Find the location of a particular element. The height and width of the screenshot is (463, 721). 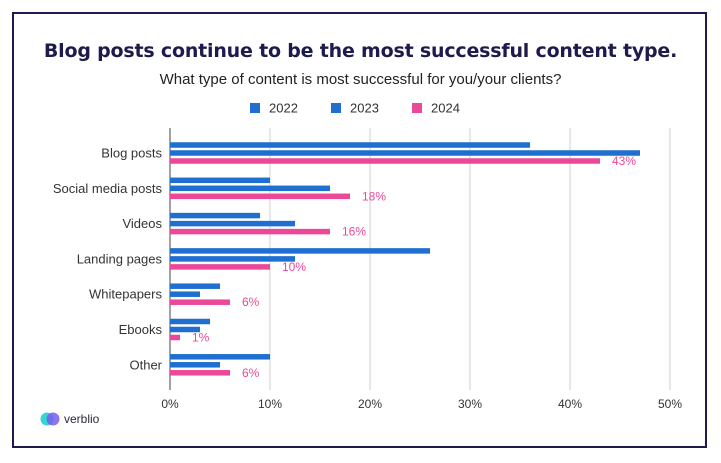

x-tick-label: 30% is located at coordinates (470, 404).